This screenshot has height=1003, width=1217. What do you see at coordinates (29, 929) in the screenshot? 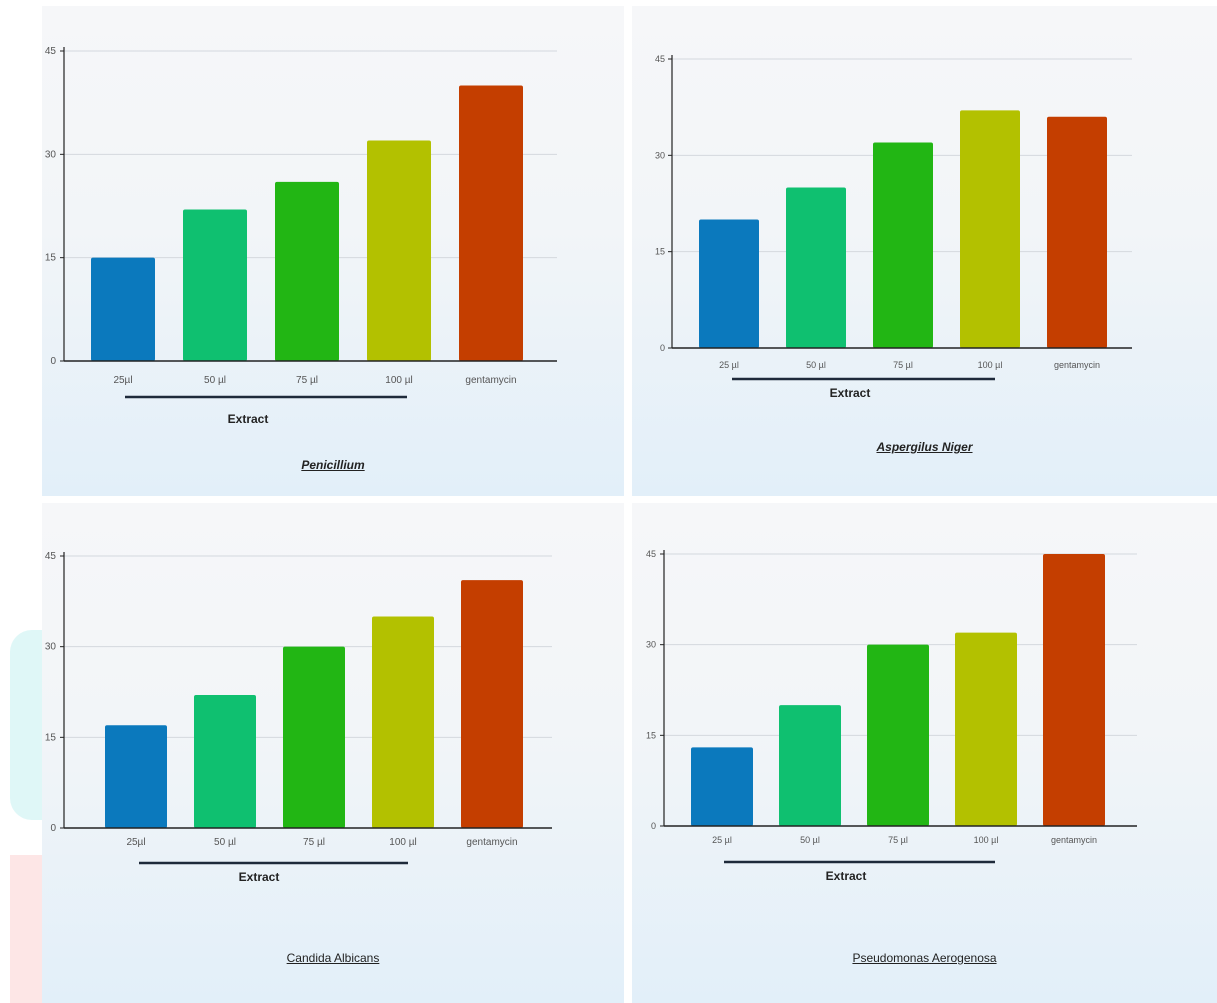
I see `decorative-pink-strip` at bounding box center [29, 929].